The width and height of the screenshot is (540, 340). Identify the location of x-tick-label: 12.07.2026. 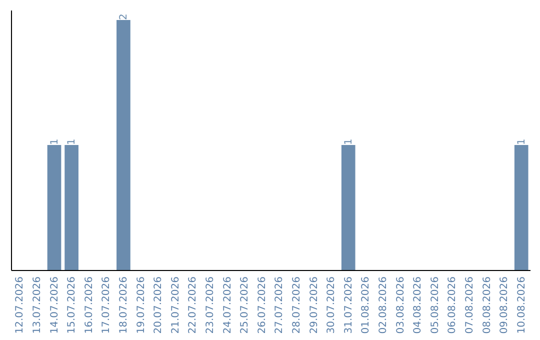
(20, 305).